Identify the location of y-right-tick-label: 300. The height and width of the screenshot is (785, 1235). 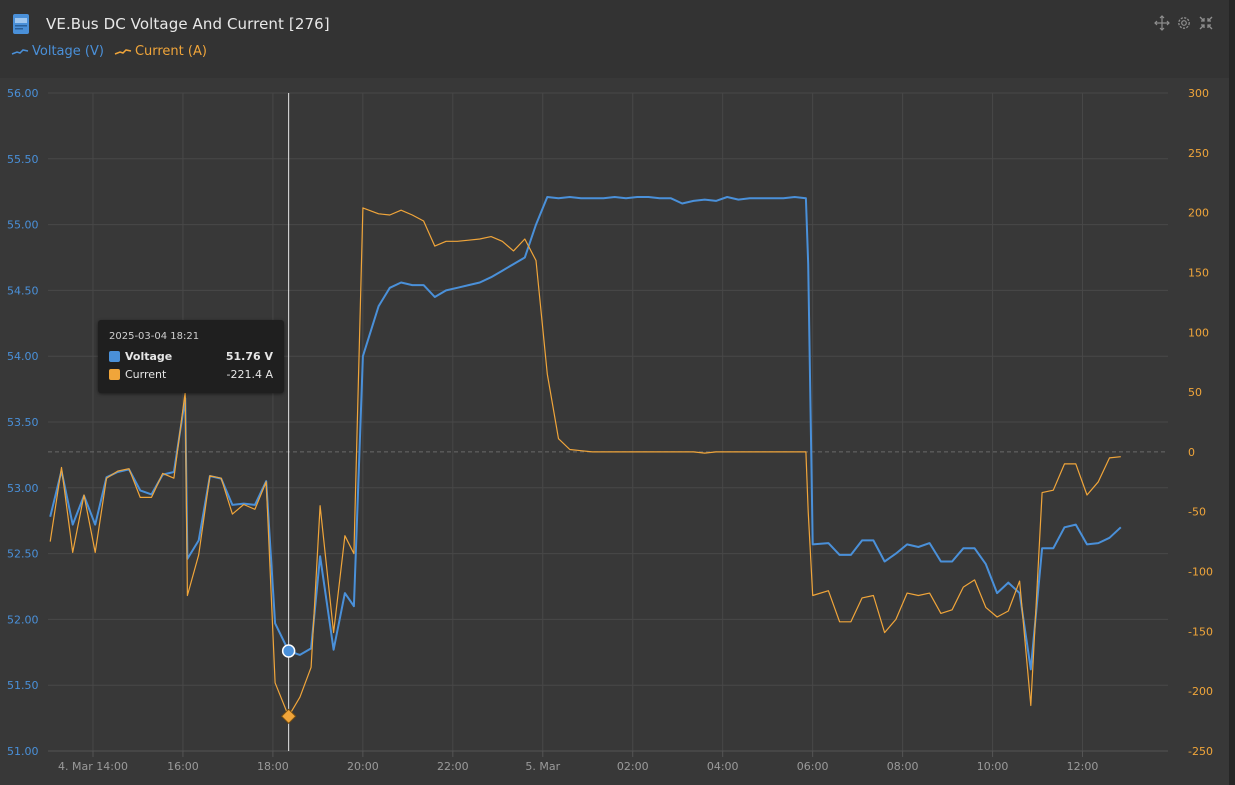
(1198, 93).